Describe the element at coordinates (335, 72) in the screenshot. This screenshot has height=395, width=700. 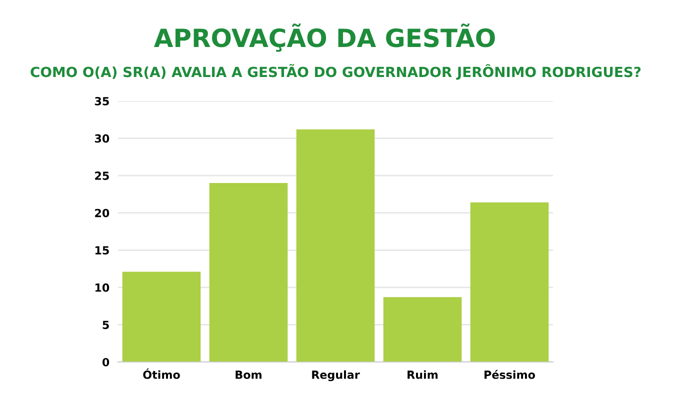
I see `chart-subtitle: COMO O(A) SR(A) AVALIA A GESTÃO DO GOVERNADOR JERÔNIMO RODRIGUES?` at that location.